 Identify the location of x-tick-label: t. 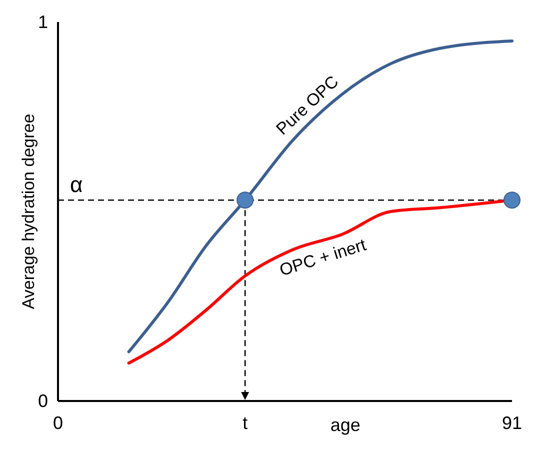
(245, 423).